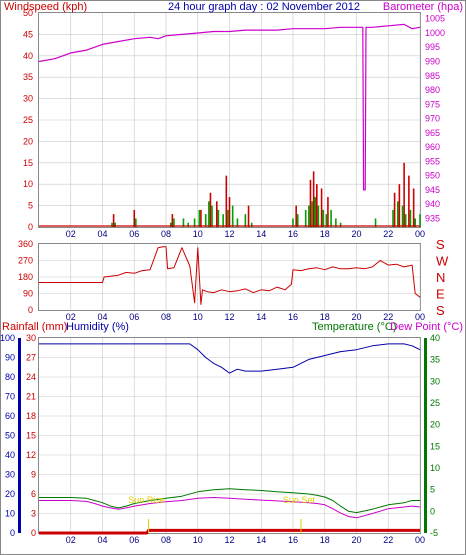 The width and height of the screenshot is (466, 555). What do you see at coordinates (19, 435) in the screenshot?
I see `humidity-axis-bar` at bounding box center [19, 435].